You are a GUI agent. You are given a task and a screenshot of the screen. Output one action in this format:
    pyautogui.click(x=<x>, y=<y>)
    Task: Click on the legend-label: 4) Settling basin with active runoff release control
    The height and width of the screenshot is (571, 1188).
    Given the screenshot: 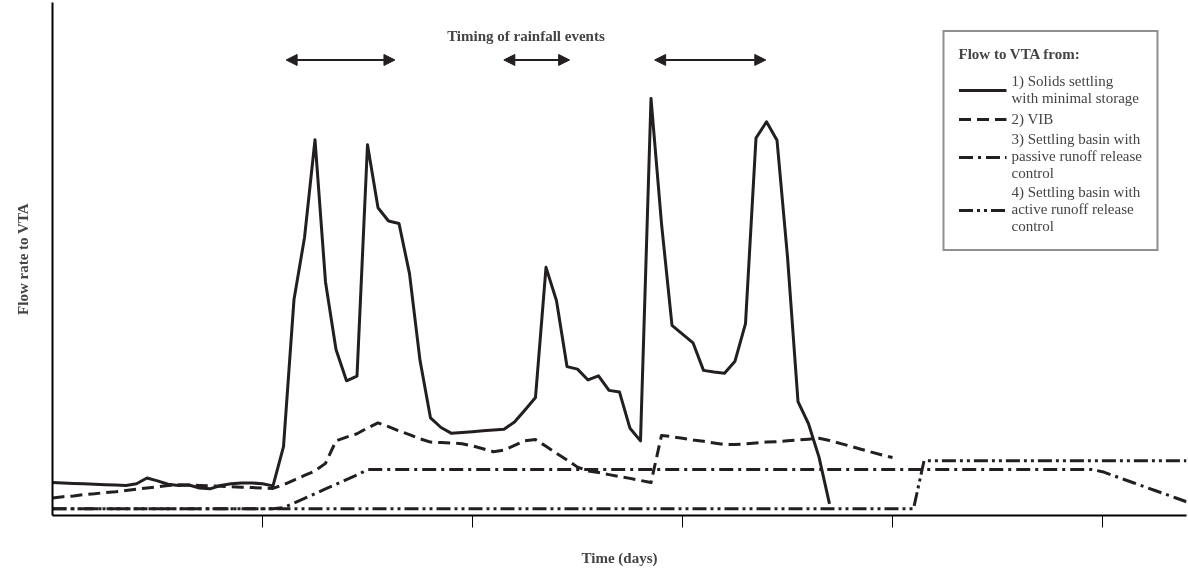 What is the action you would take?
    pyautogui.click(x=1076, y=209)
    